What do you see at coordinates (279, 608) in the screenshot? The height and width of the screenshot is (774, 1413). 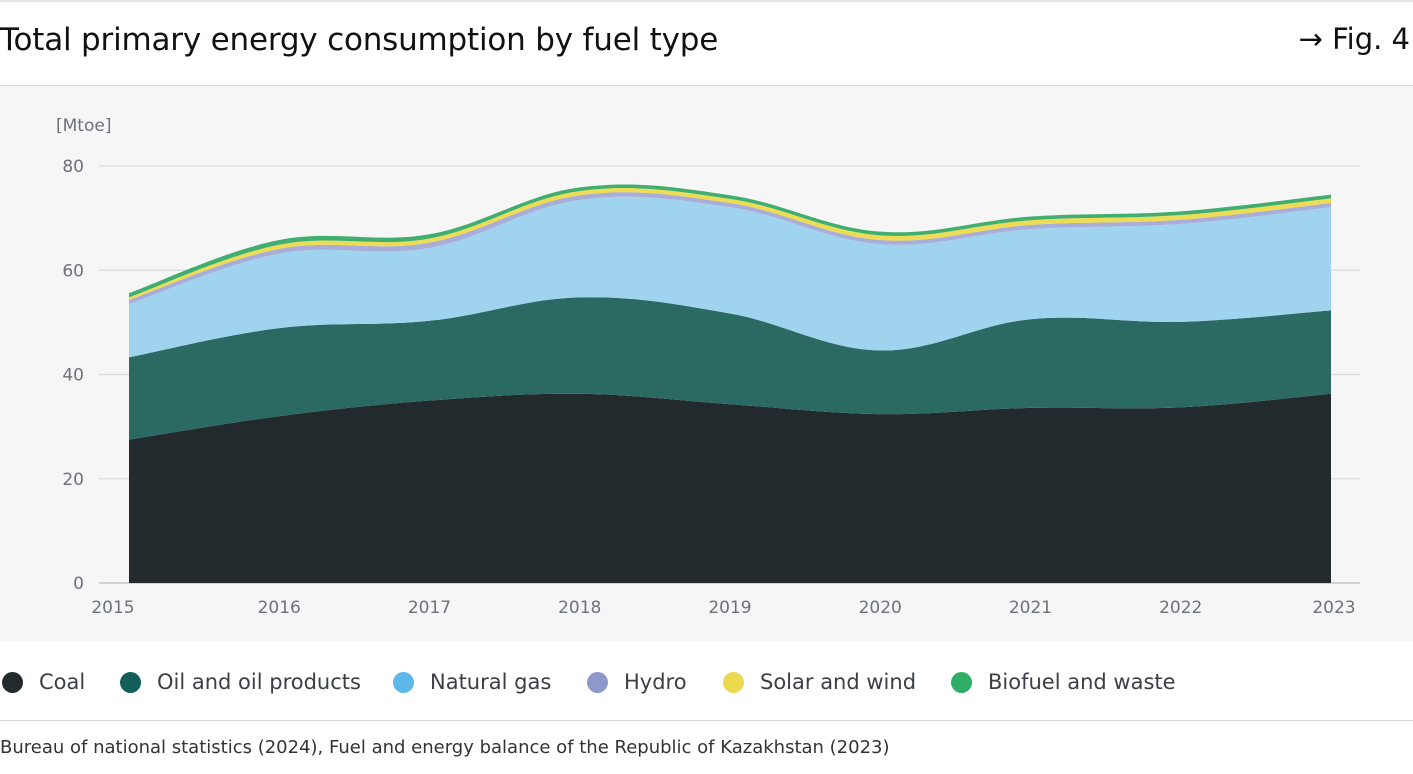 I see `x-tick-label: 2016` at bounding box center [279, 608].